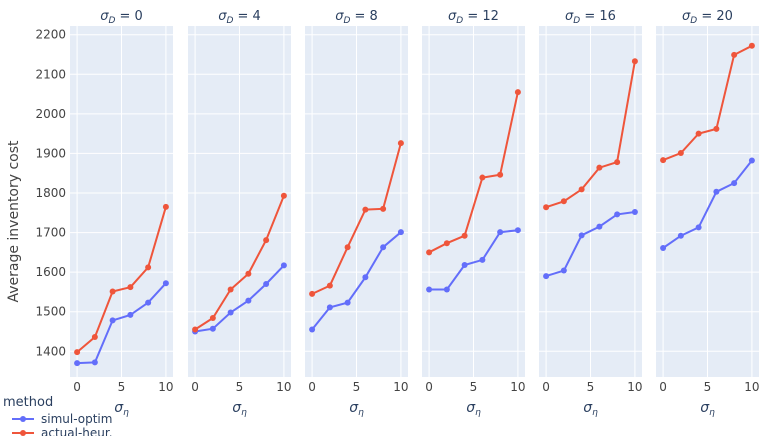  What do you see at coordinates (14, 221) in the screenshot?
I see `y-axis-title: Average inventory cost` at bounding box center [14, 221].